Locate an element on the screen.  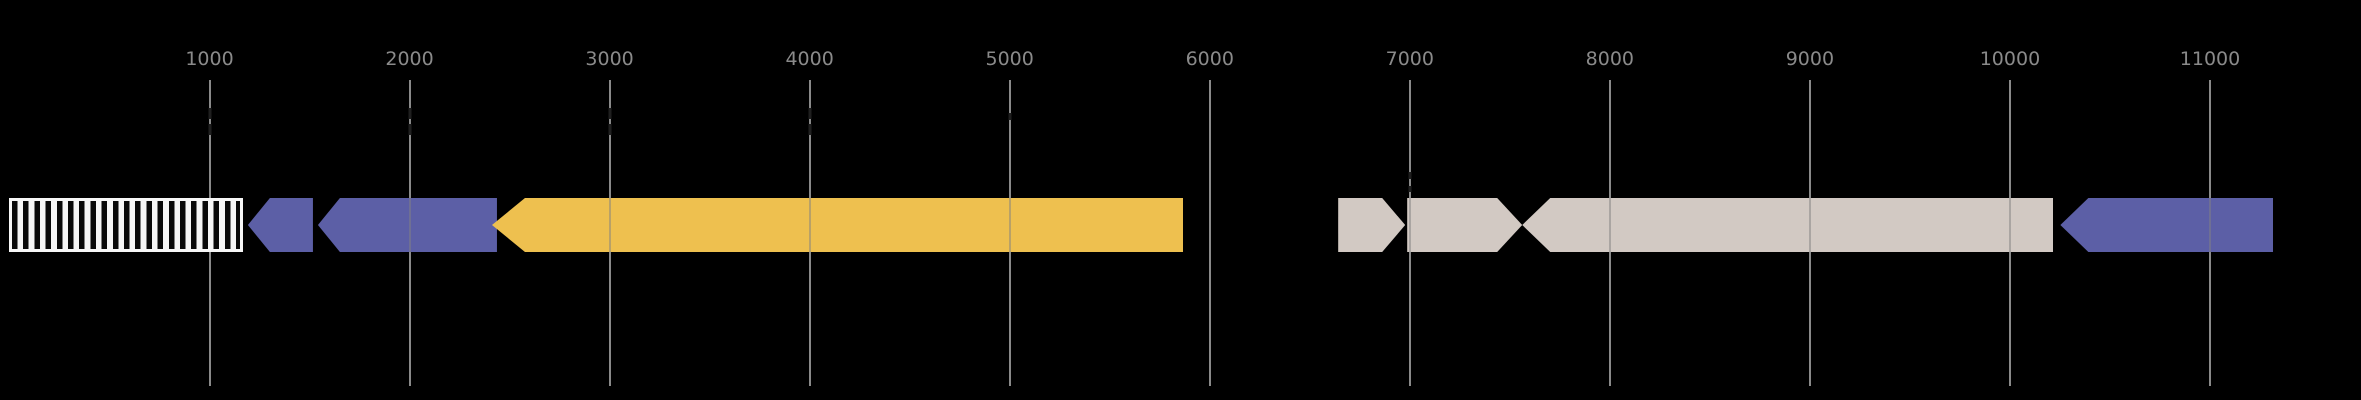
hatch-stripes is located at coordinates (126, 225).